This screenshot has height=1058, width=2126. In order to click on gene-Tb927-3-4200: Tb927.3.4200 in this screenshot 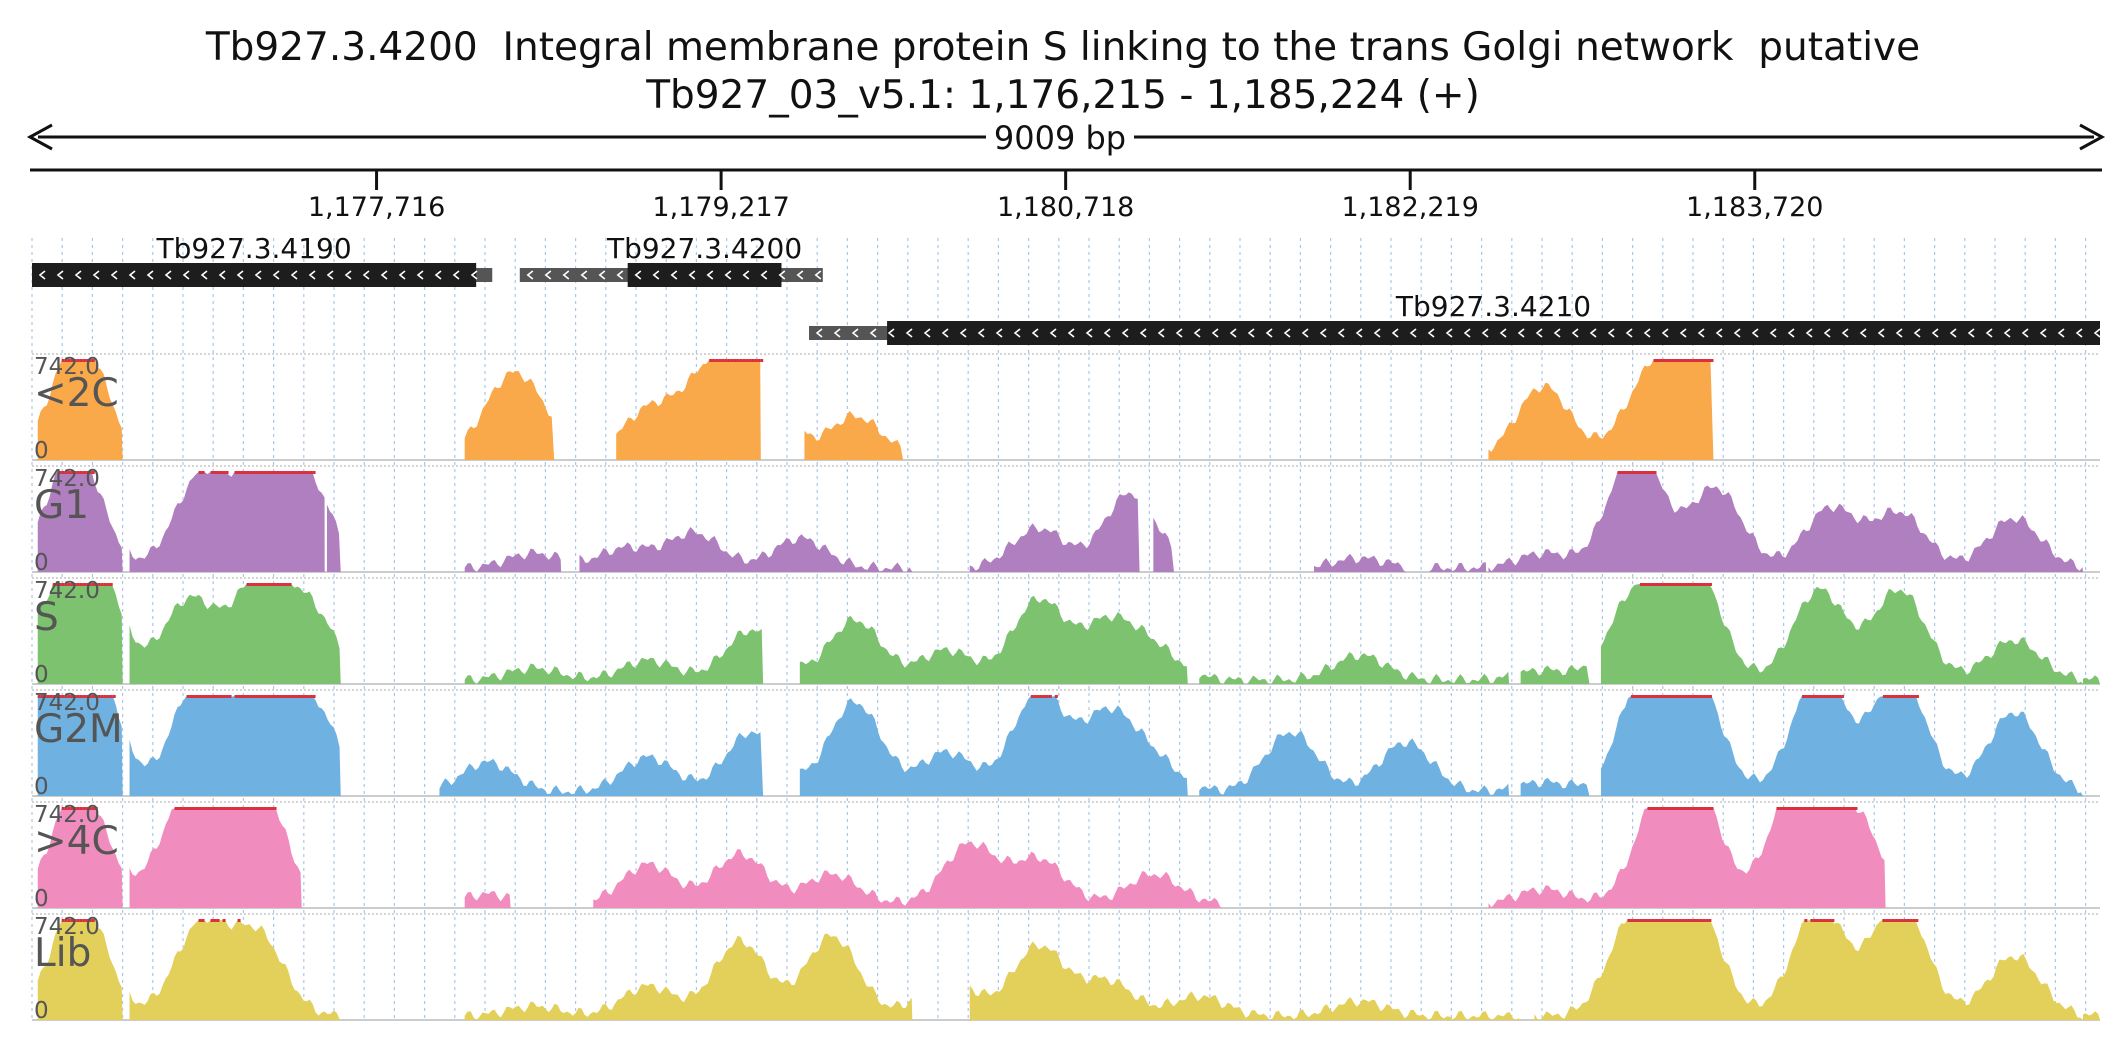, I will do `click(671, 259)`.